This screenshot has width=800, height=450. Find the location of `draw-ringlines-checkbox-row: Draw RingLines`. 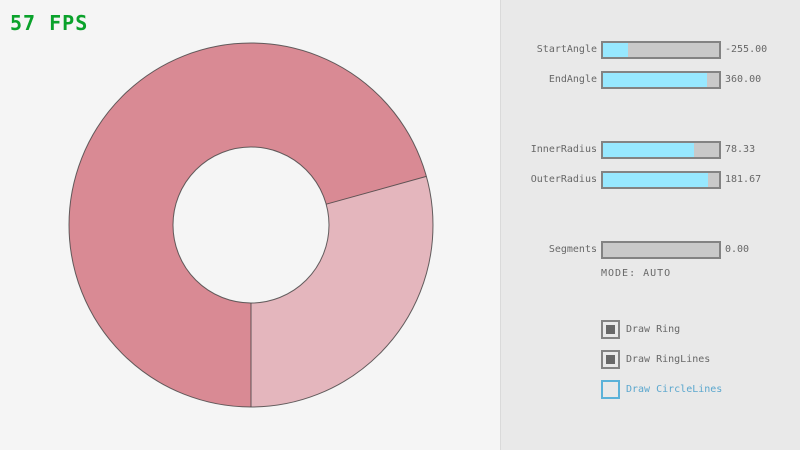

draw-ringlines-checkbox-row: Draw RingLines is located at coordinates (700, 359).